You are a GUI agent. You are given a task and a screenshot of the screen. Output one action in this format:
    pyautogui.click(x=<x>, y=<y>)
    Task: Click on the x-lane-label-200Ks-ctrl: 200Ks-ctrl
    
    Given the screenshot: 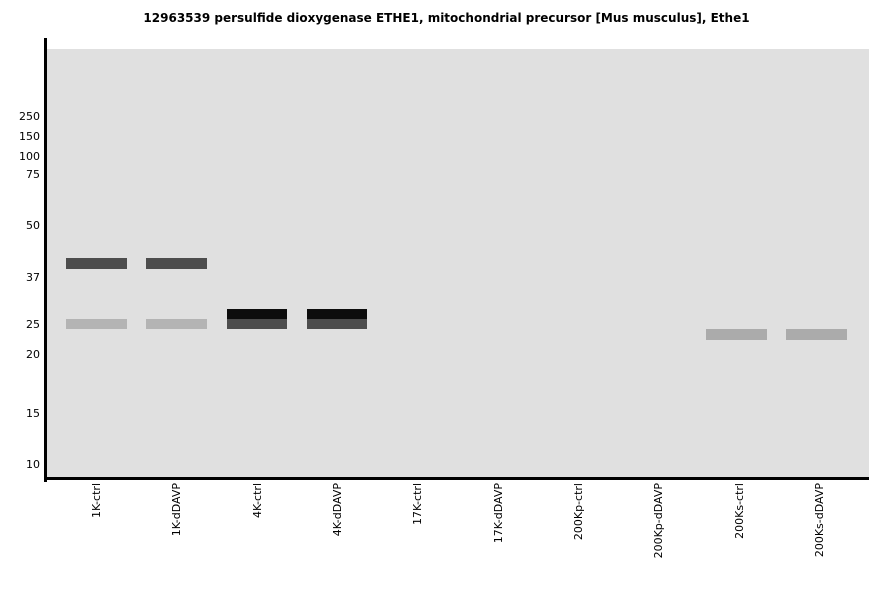 What is the action you would take?
    pyautogui.click(x=739, y=511)
    